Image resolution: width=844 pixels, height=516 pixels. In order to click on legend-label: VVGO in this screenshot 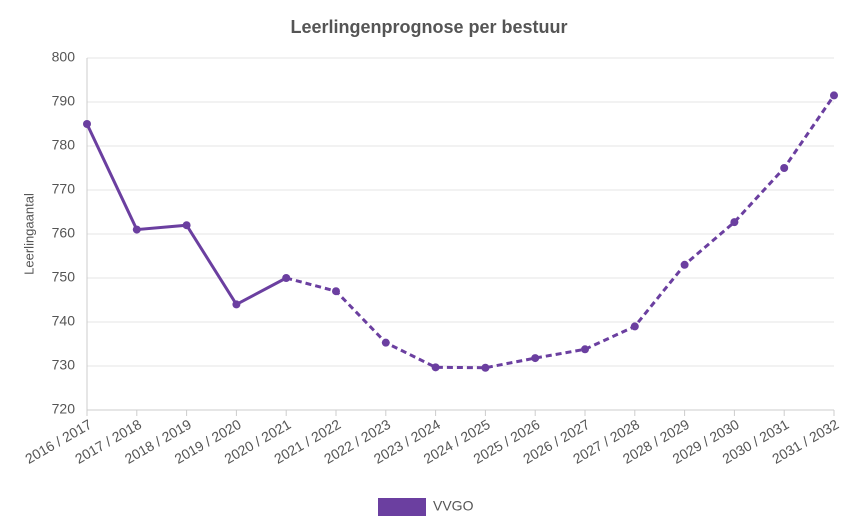, I will do `click(453, 506)`.